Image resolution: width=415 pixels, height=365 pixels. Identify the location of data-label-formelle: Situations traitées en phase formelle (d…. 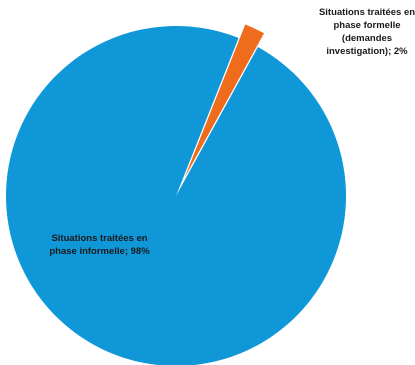
(366, 32).